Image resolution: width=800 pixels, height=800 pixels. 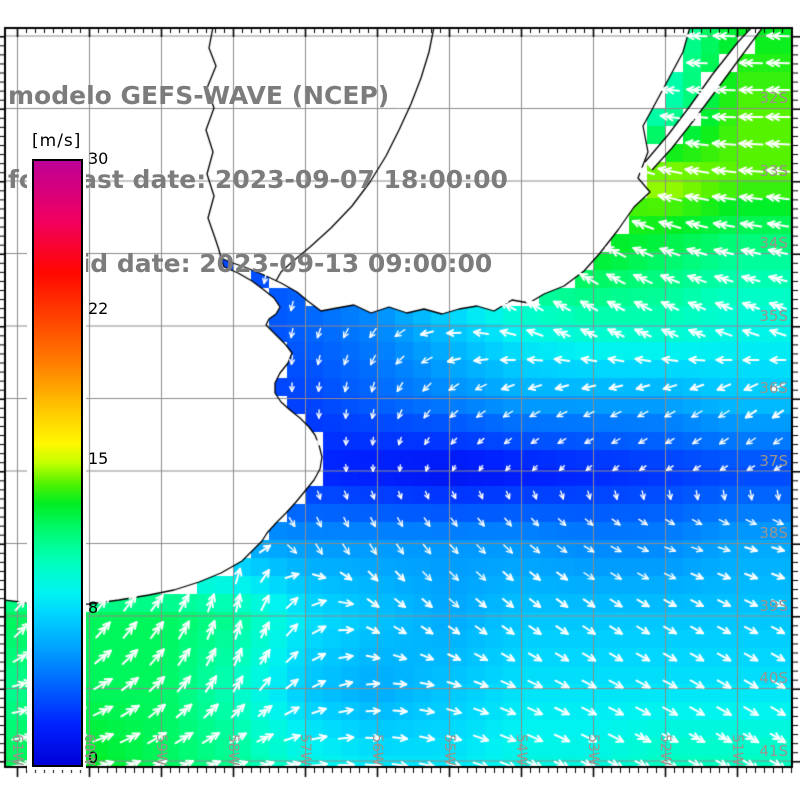 I want to click on lon-tick-label: 53W, so click(x=593, y=750).